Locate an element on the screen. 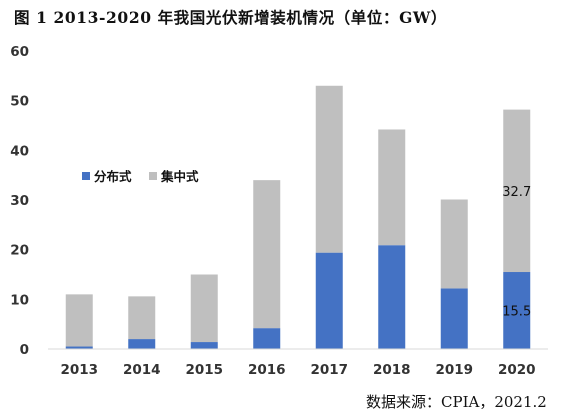 The height and width of the screenshot is (415, 567). x-tick-label: 2016 is located at coordinates (267, 370).